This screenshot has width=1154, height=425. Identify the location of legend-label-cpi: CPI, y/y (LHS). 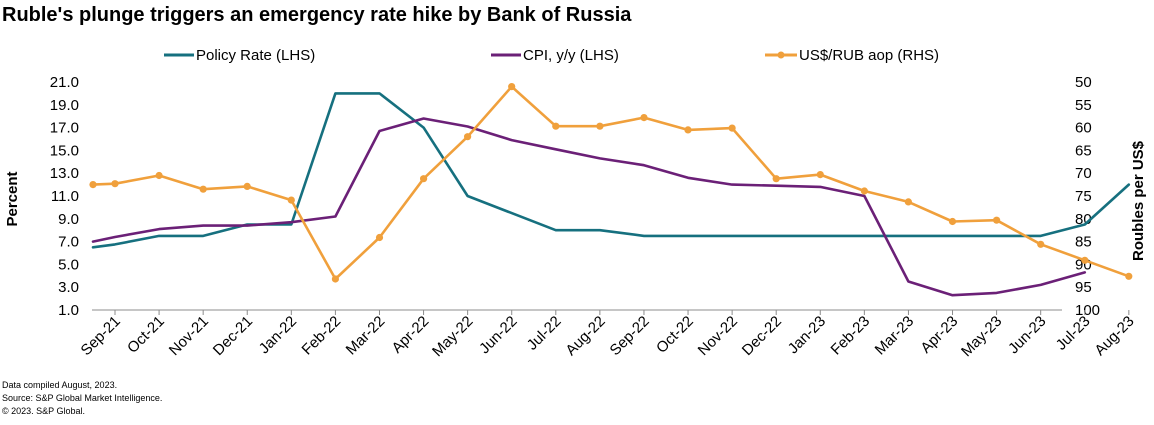
(571, 55).